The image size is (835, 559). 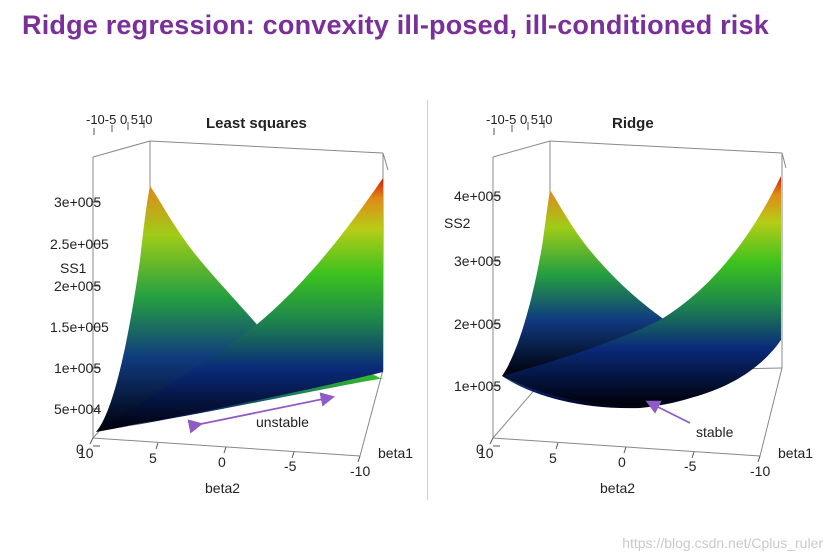 I want to click on left-z-tick-5: 5e+004, so click(x=77, y=409).